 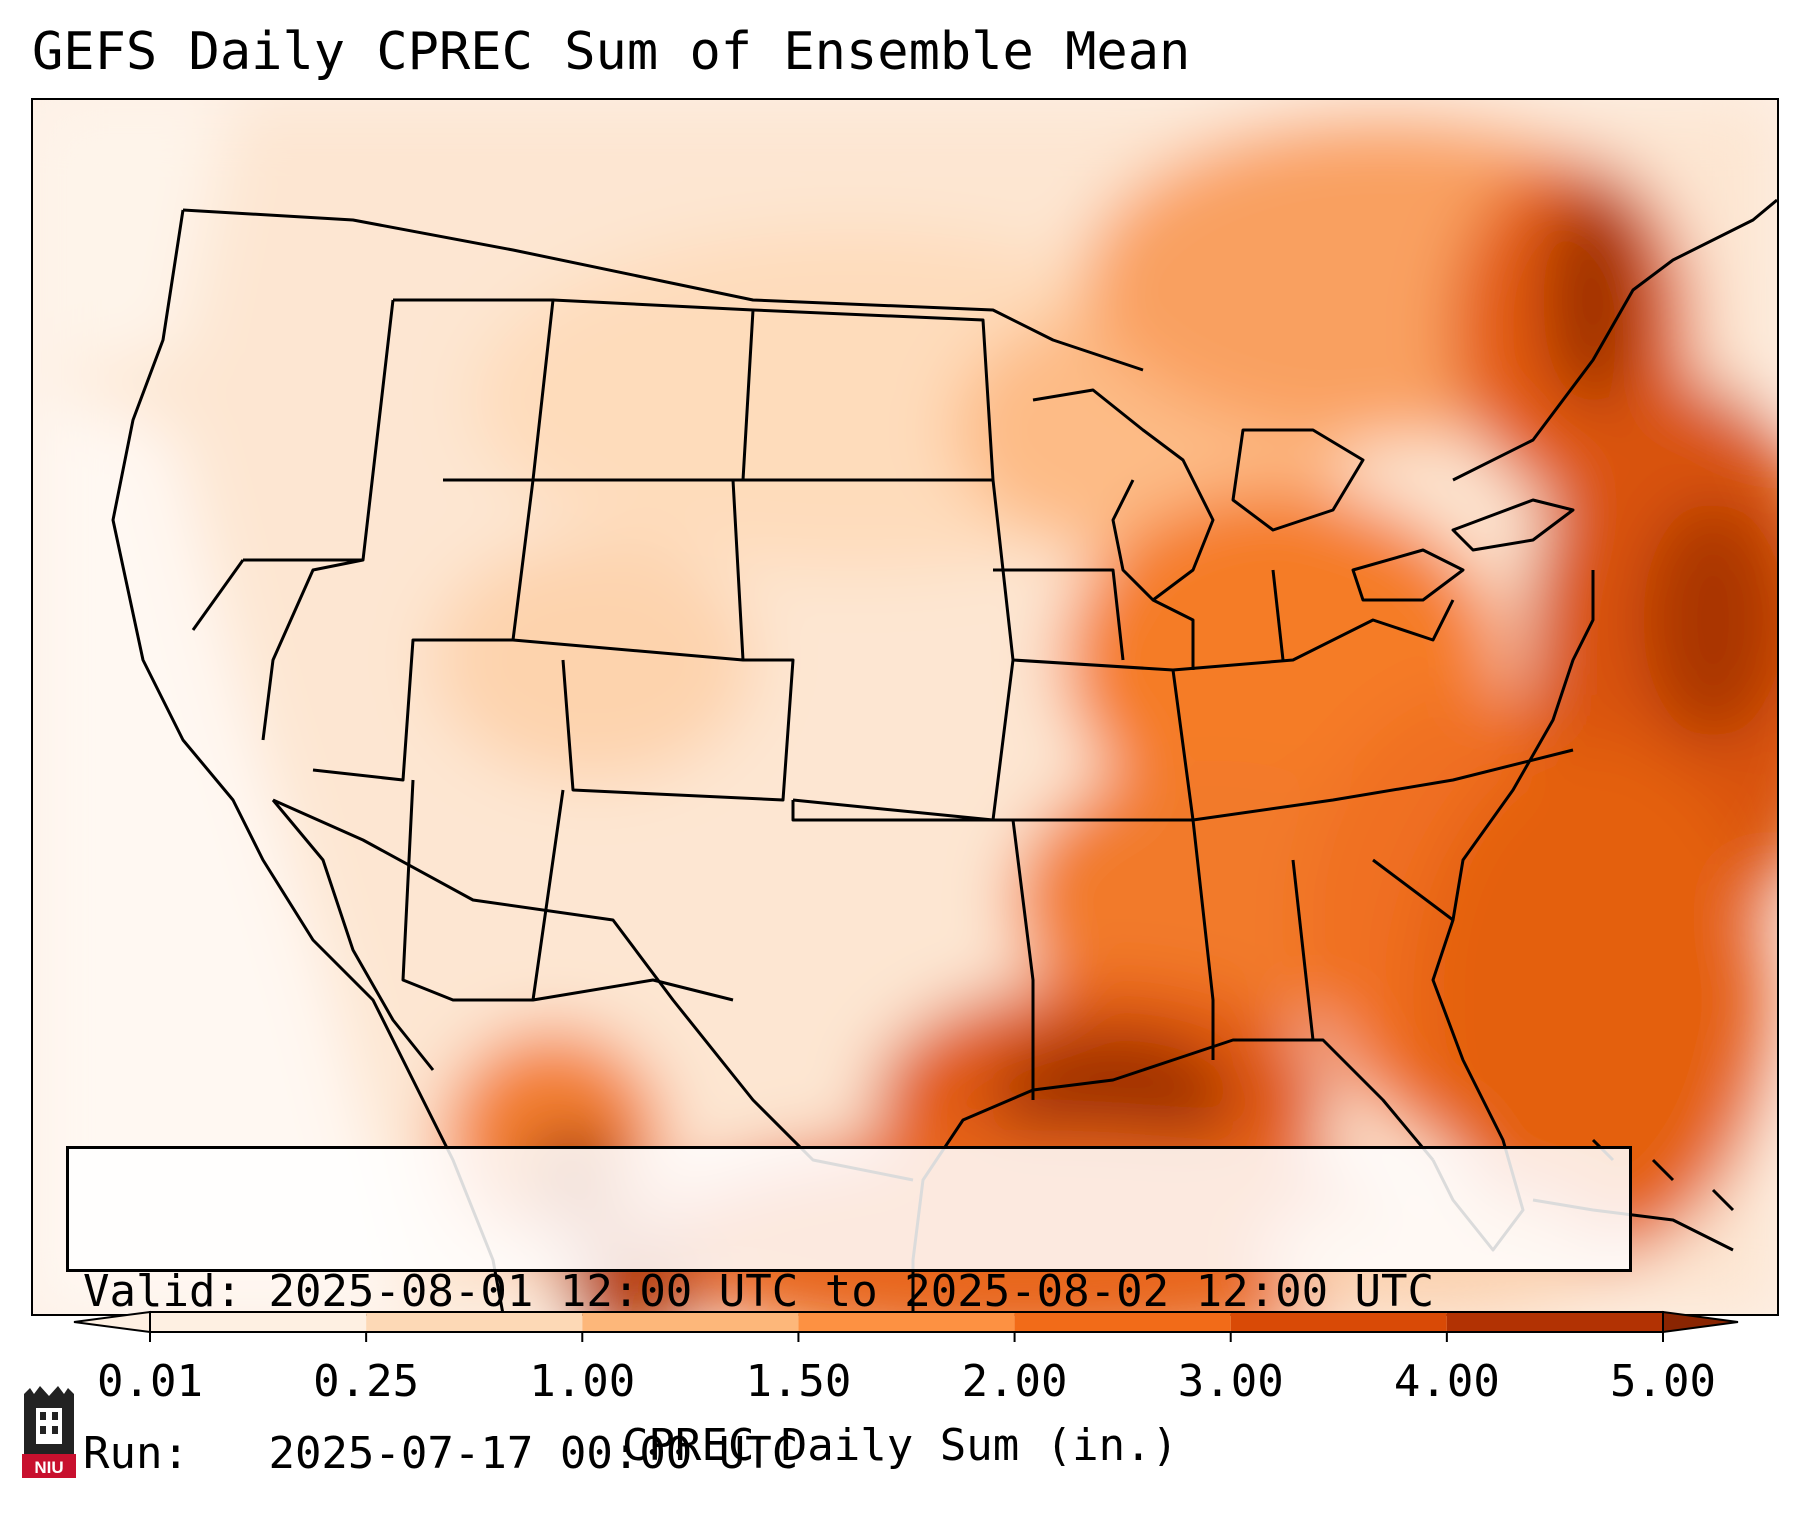 I want to click on colorbar-swatches, so click(x=906, y=1322).